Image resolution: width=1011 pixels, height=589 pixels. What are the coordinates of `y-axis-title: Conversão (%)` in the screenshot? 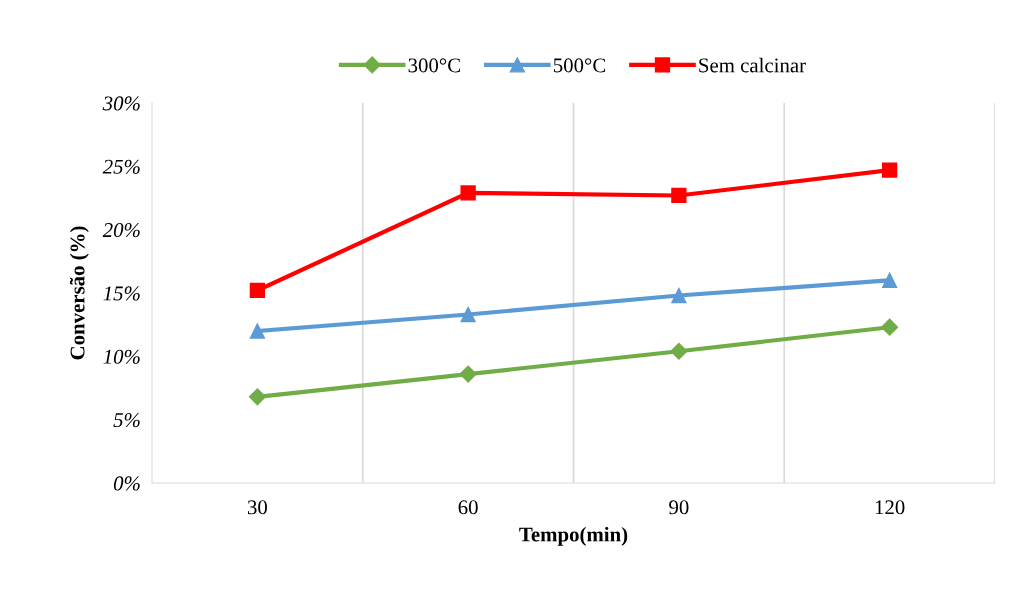 It's located at (79, 293).